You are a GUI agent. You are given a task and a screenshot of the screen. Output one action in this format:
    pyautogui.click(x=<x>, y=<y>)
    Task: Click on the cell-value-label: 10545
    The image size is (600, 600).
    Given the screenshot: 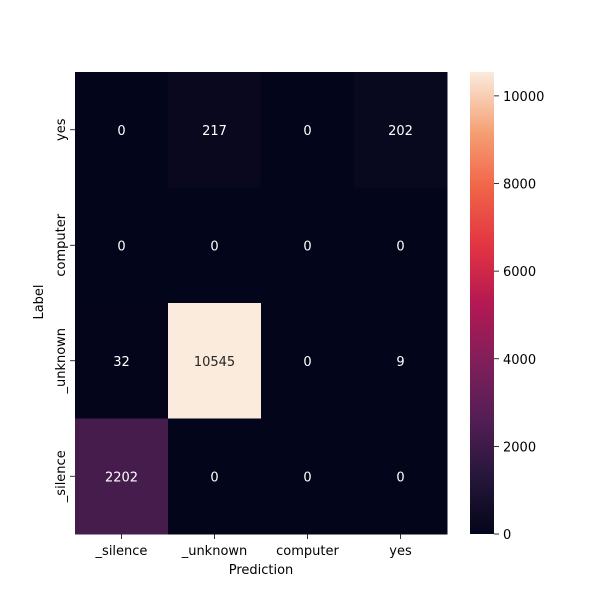 What is the action you would take?
    pyautogui.click(x=214, y=362)
    